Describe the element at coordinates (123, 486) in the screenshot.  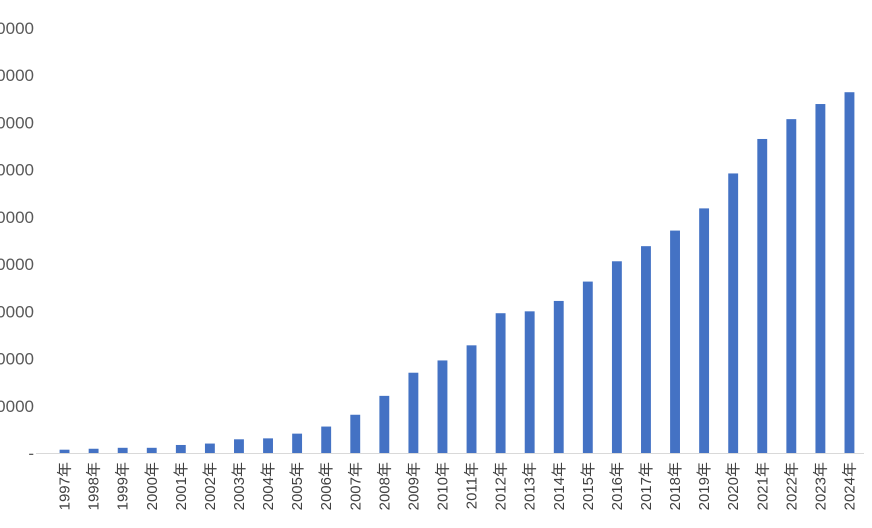
I see `x-tick-label: 1999年` at that location.